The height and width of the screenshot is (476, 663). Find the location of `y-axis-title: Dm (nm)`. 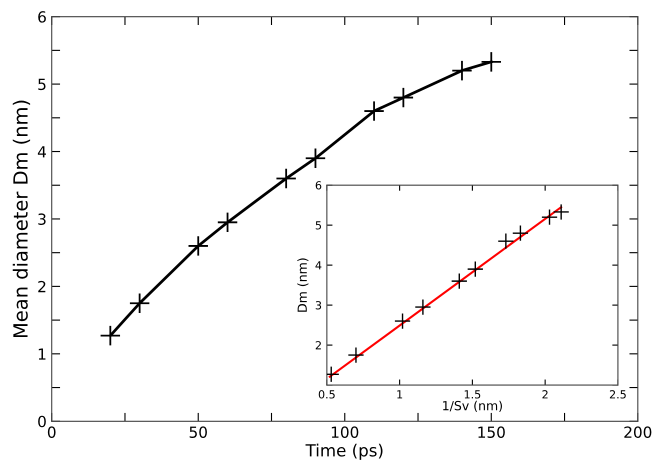

y-axis-title: Dm (nm) is located at coordinates (302, 285).